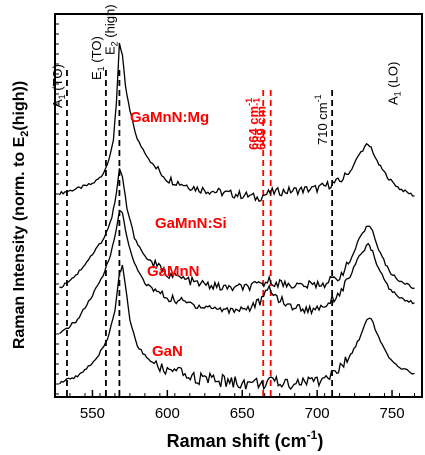 Image resolution: width=425 pixels, height=455 pixels. Describe the element at coordinates (393, 100) in the screenshot. I see `annotation-label-main: A` at that location.